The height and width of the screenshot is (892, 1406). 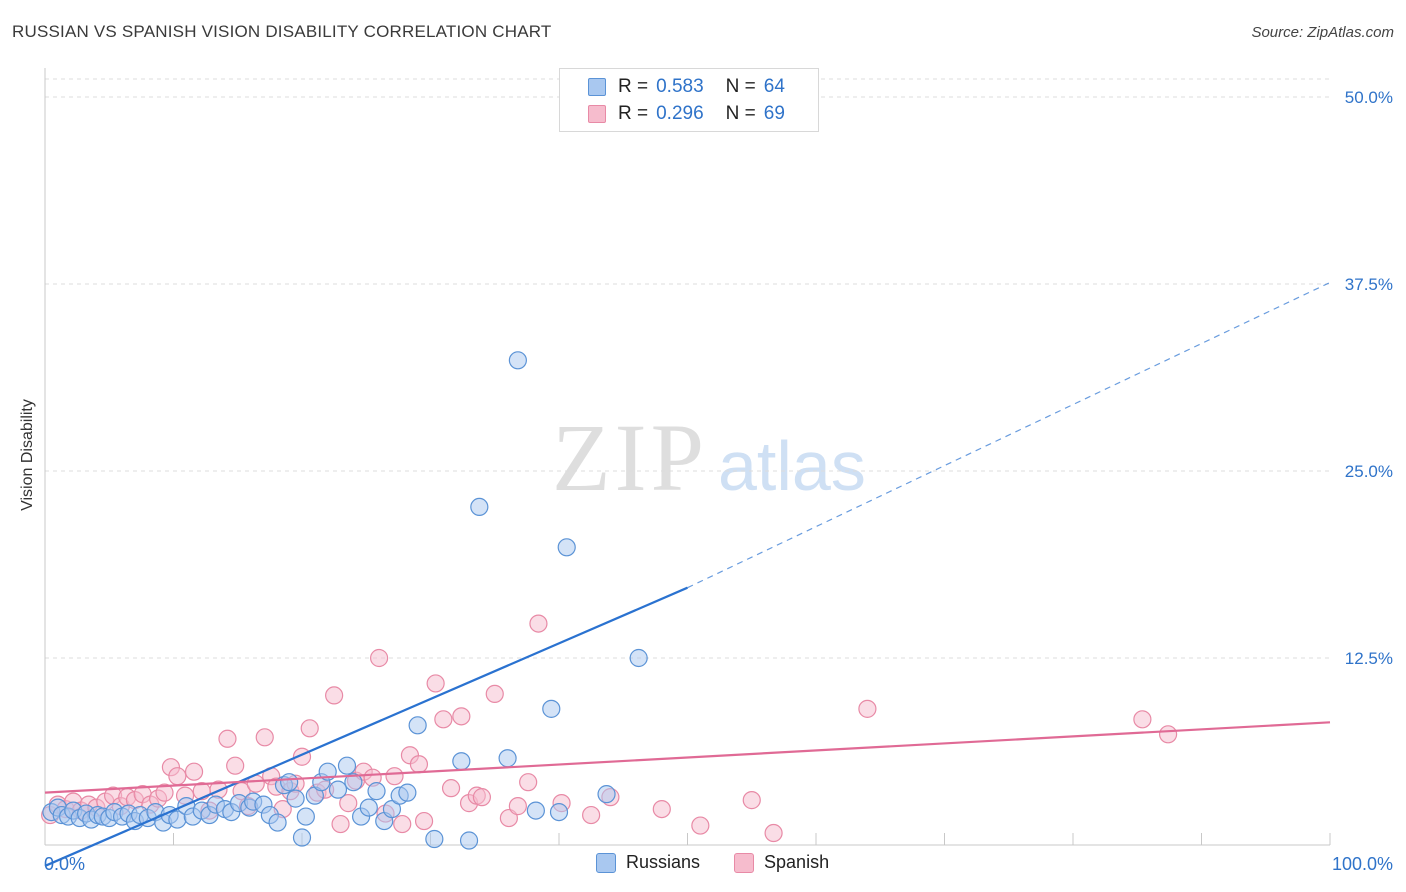 What do you see at coordinates (633, 113) in the screenshot?
I see `spanish-r-label: R =` at bounding box center [633, 113].